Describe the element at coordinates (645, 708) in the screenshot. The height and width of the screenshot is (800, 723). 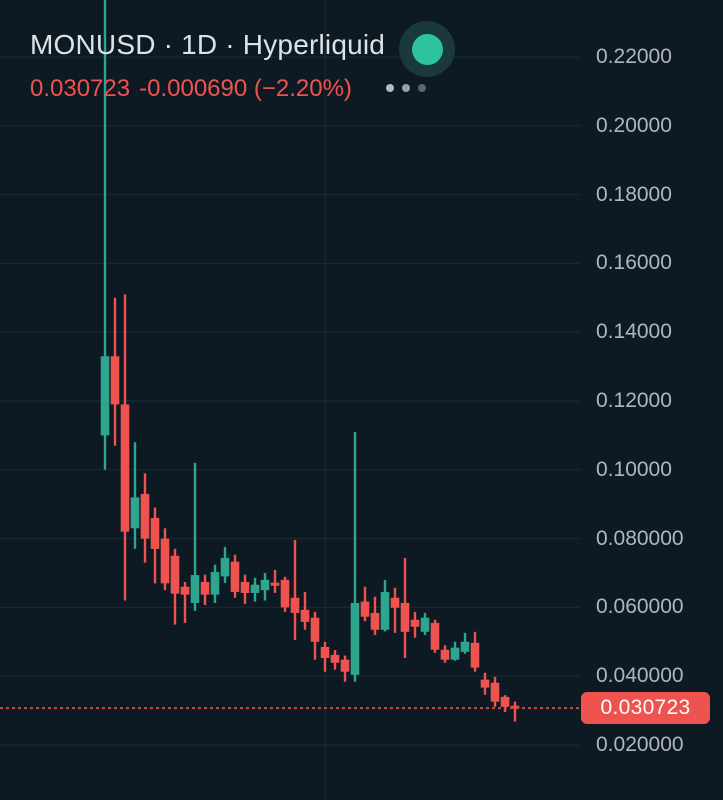
I see `last-price-badge: 0.030723` at that location.